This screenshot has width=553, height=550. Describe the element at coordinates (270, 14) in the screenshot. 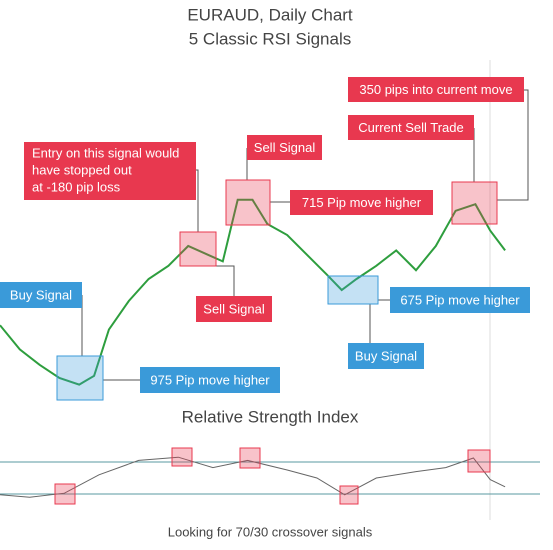

I see `chart-title: EURAUD, Daily Chart` at that location.